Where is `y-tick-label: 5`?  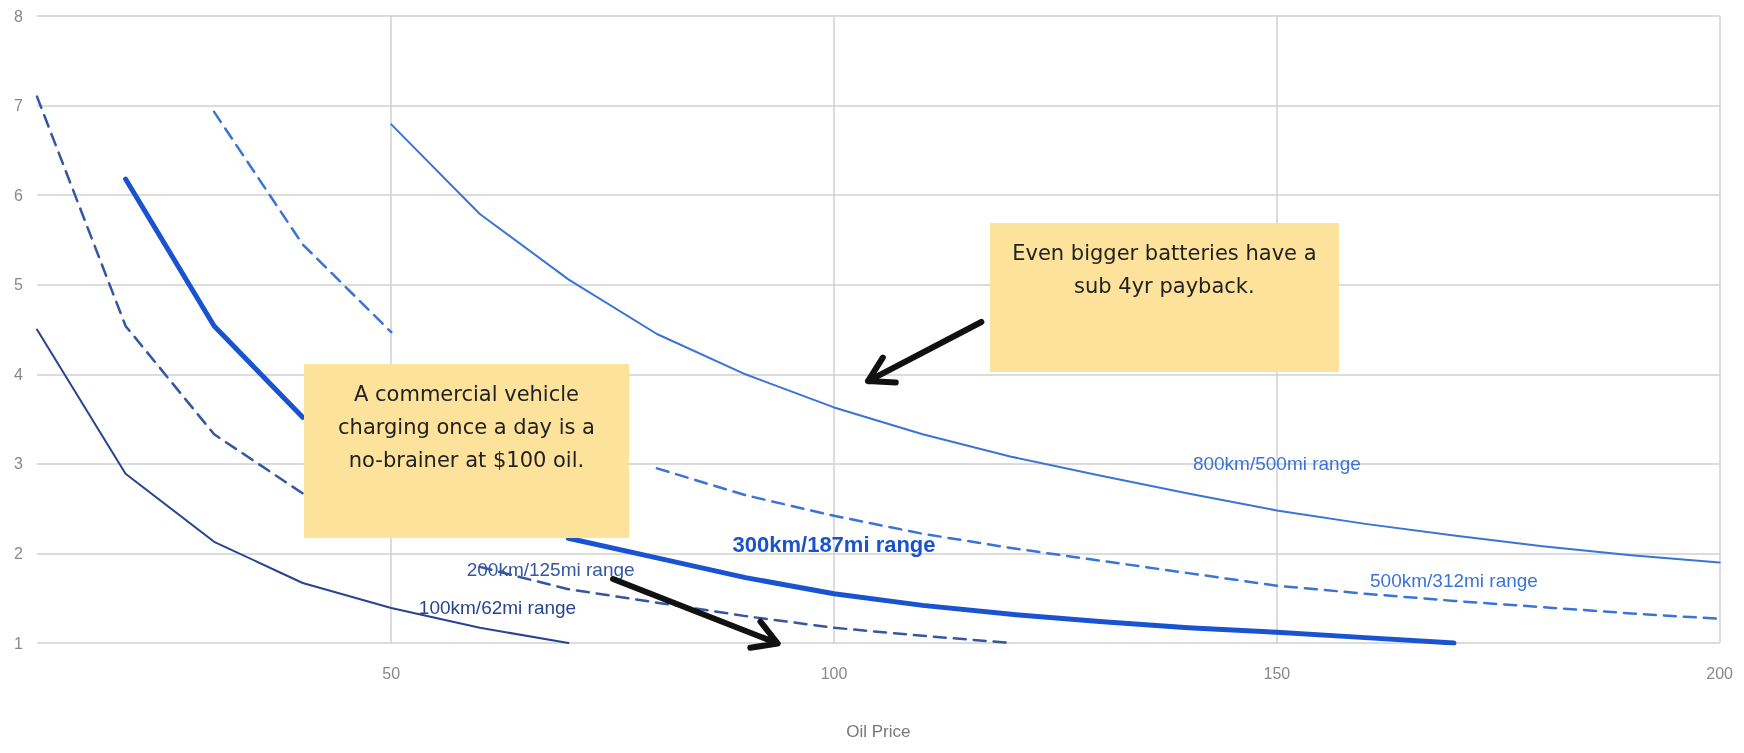 y-tick-label: 5 is located at coordinates (19, 285).